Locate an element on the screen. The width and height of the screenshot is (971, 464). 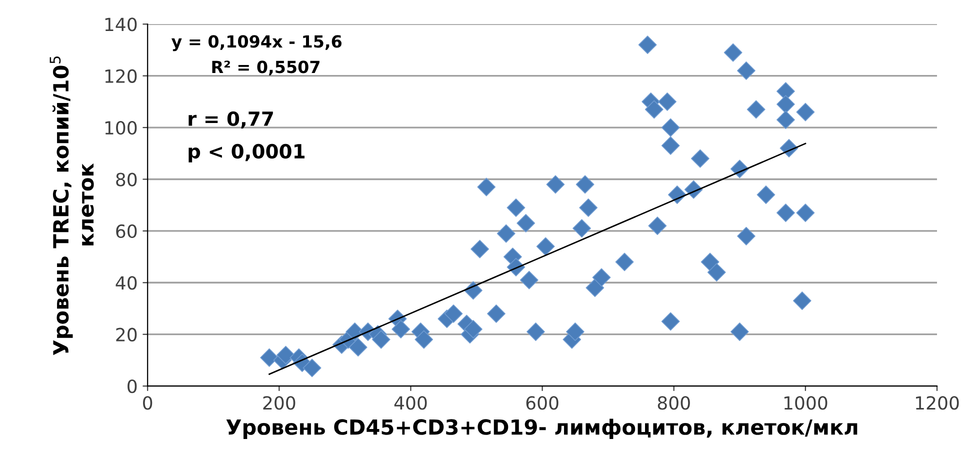
annotation: y = 0,1094x - 15,6 is located at coordinates (256, 43).